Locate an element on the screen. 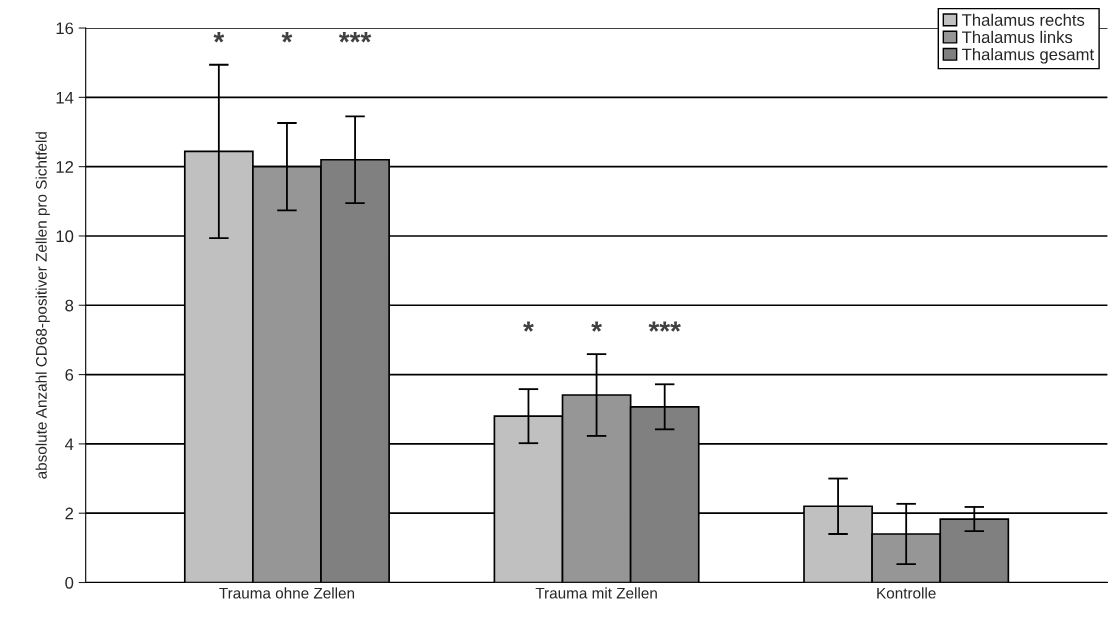 The width and height of the screenshot is (1113, 623). y-tick-label: 4 is located at coordinates (69, 444).